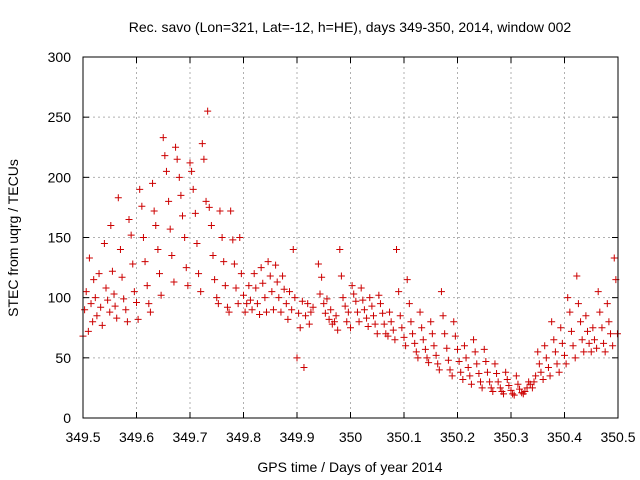  What do you see at coordinates (63, 358) in the screenshot?
I see `y-tick-label: 50` at bounding box center [63, 358].